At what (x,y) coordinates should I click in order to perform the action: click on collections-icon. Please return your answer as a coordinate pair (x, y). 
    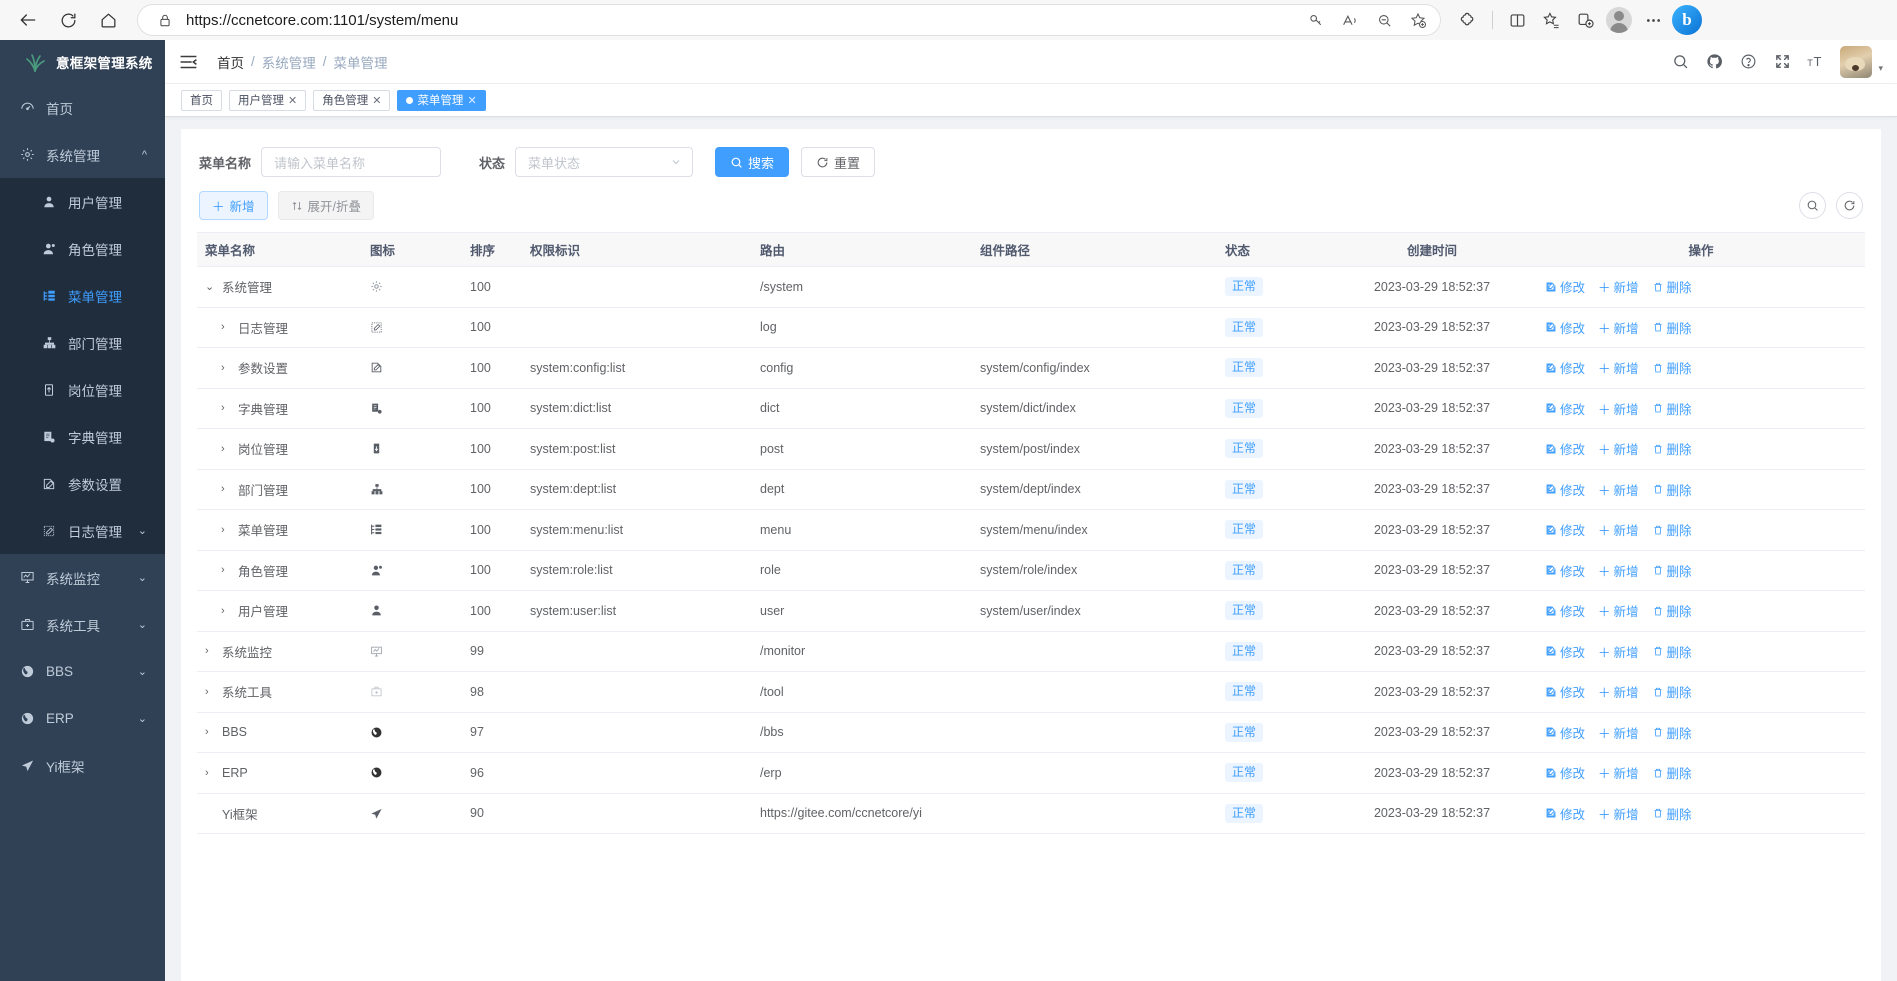
    Looking at the image, I should click on (1585, 20).